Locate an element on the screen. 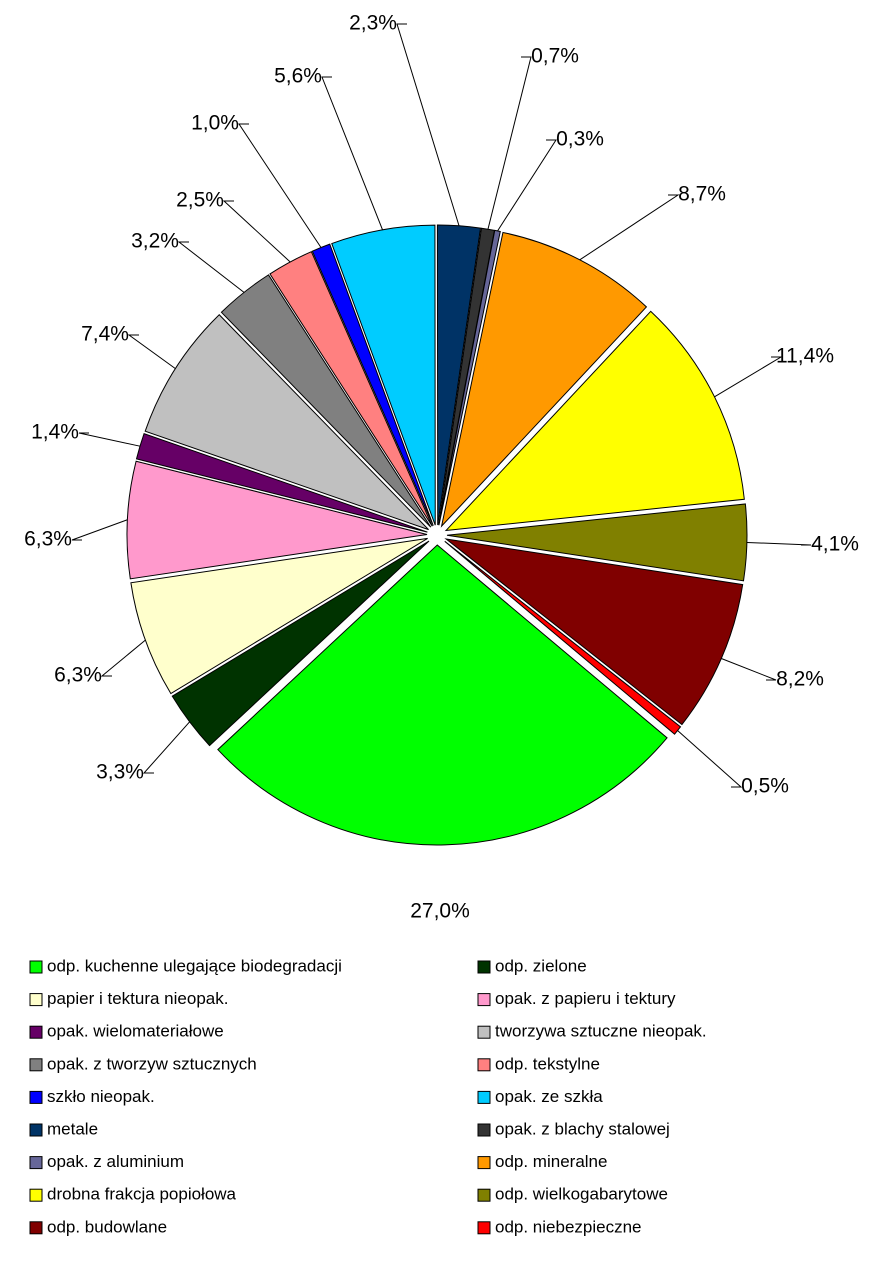 Image resolution: width=869 pixels, height=1279 pixels. data-label: 0,5% is located at coordinates (765, 786).